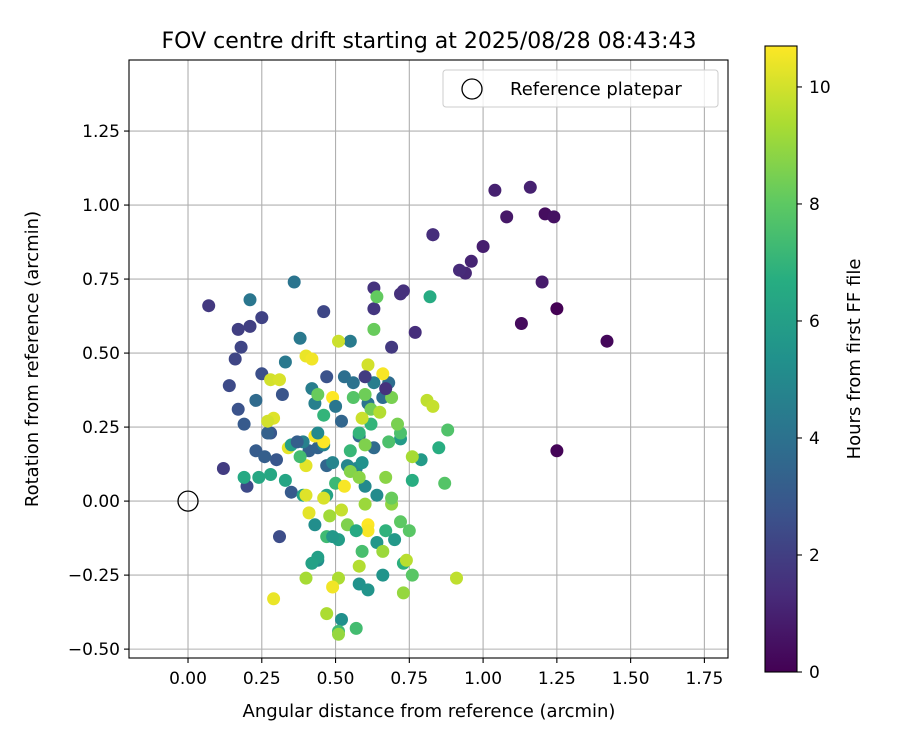 This screenshot has height=754, width=900. Describe the element at coordinates (483, 679) in the screenshot. I see `x-tick-label: 1.00` at that location.